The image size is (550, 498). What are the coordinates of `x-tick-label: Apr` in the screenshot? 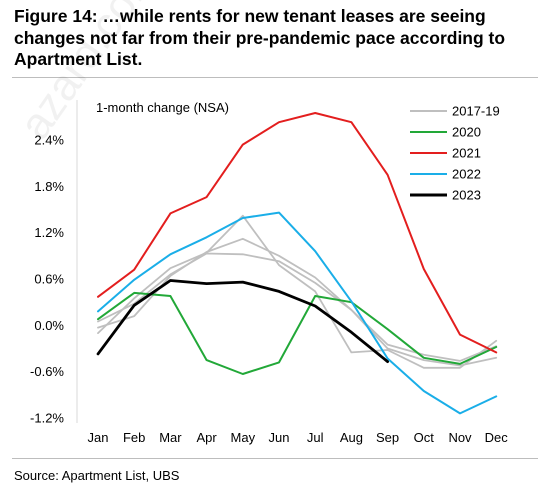 It's located at (206, 437).